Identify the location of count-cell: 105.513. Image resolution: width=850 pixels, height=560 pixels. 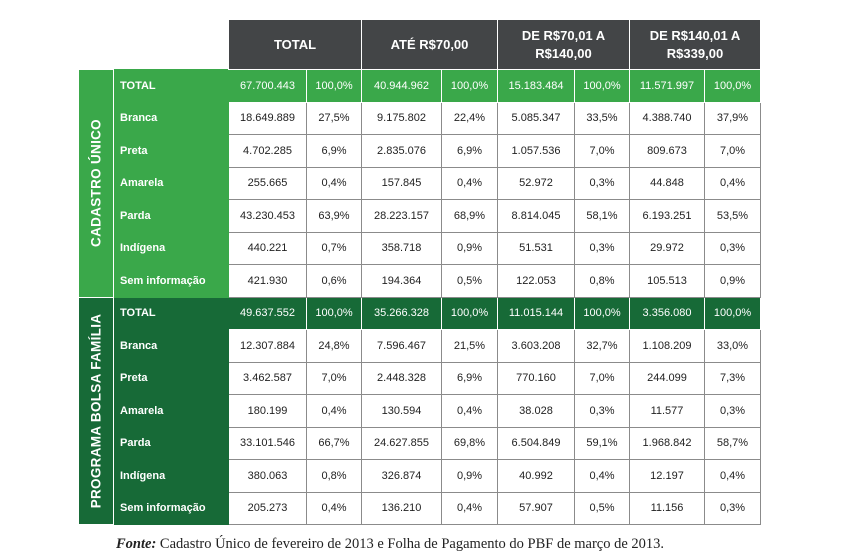
(667, 281).